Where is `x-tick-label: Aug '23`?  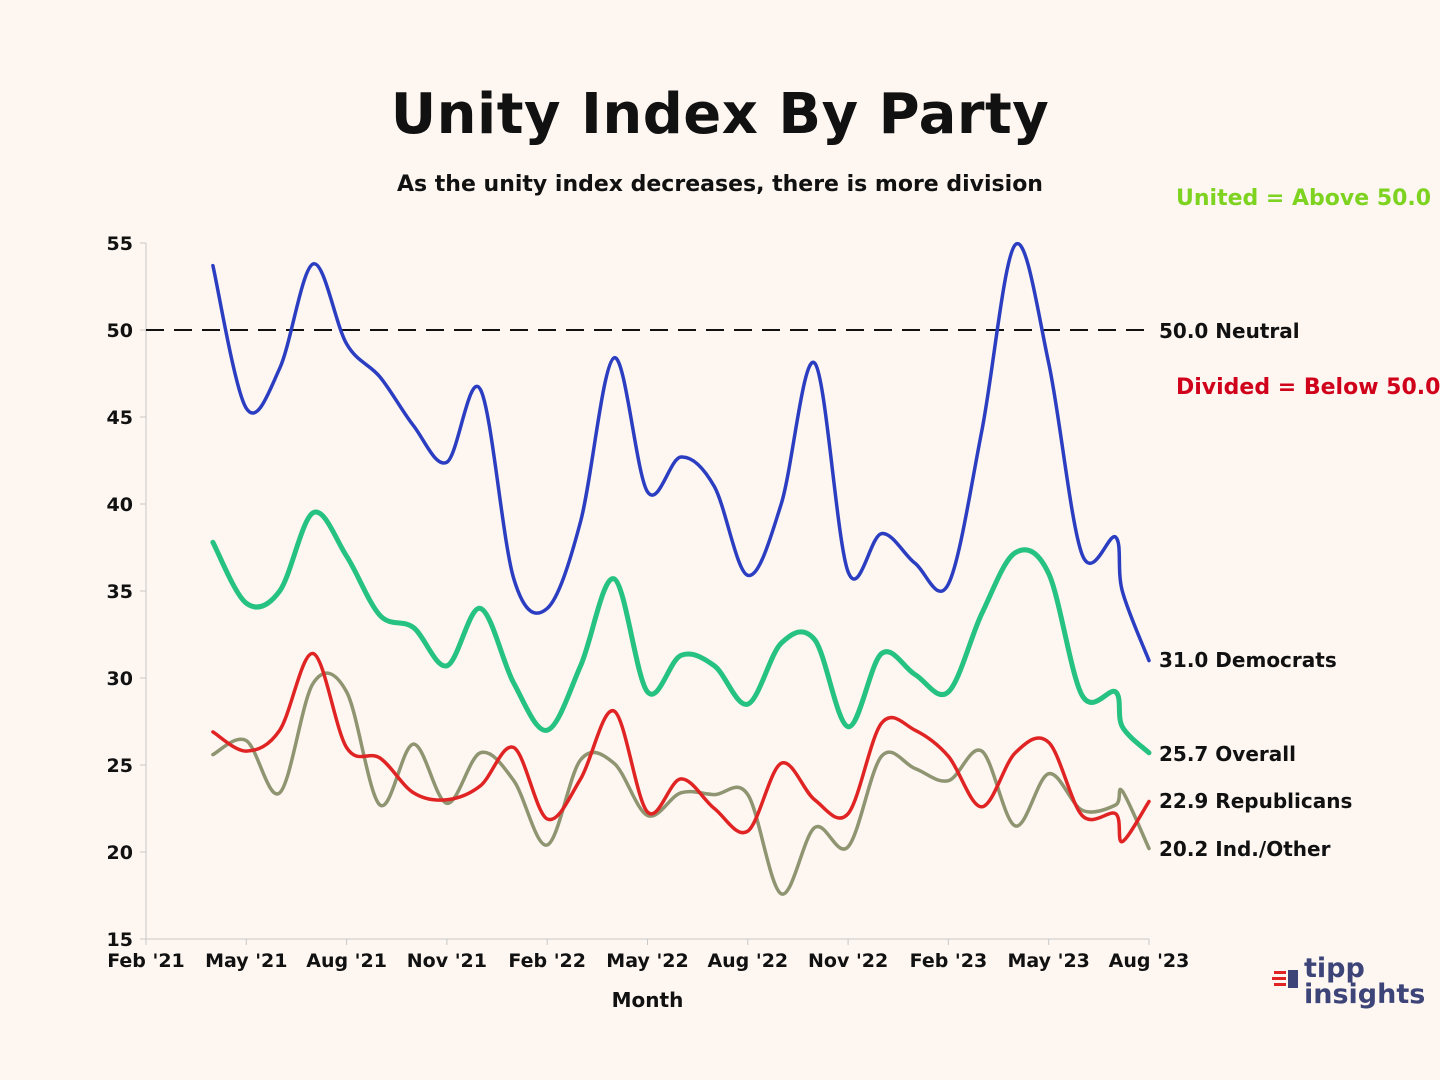
x-tick-label: Aug '23 is located at coordinates (1149, 961).